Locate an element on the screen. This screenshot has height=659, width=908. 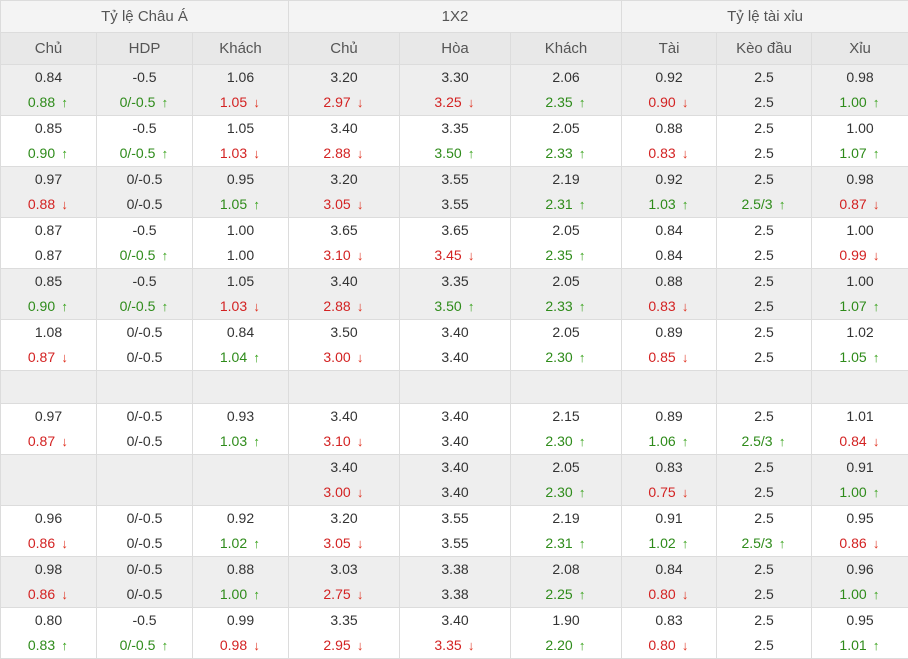
live-odds: 0.90 is located at coordinates (41, 306).